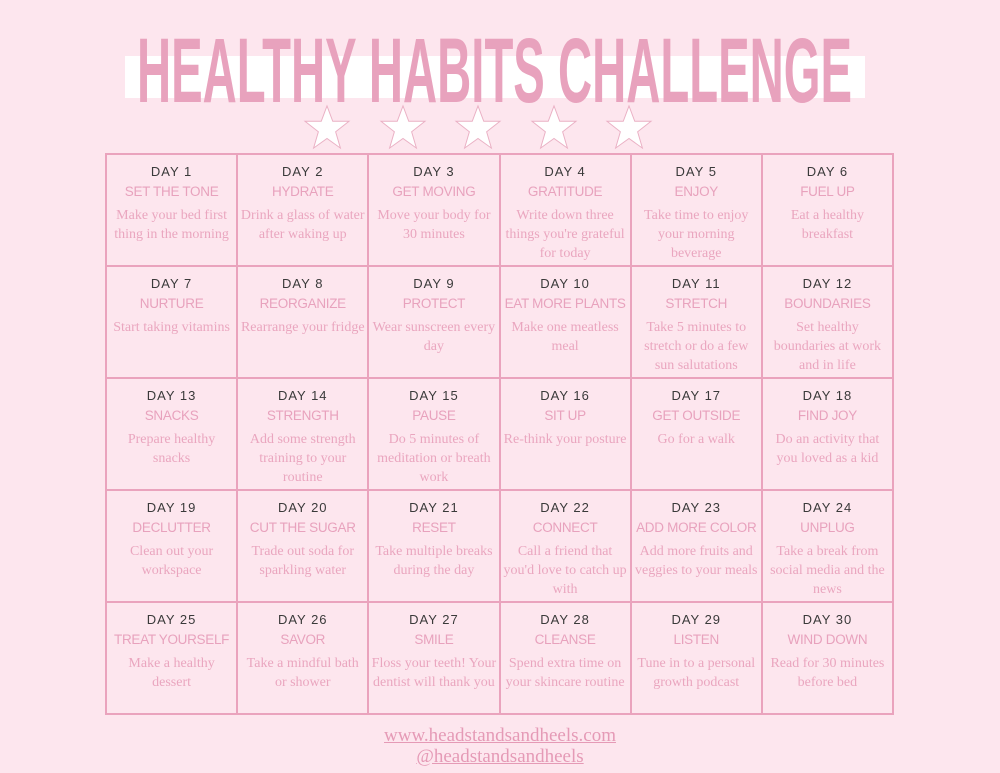 The height and width of the screenshot is (773, 1000). I want to click on habit-title: SAVOR, so click(303, 639).